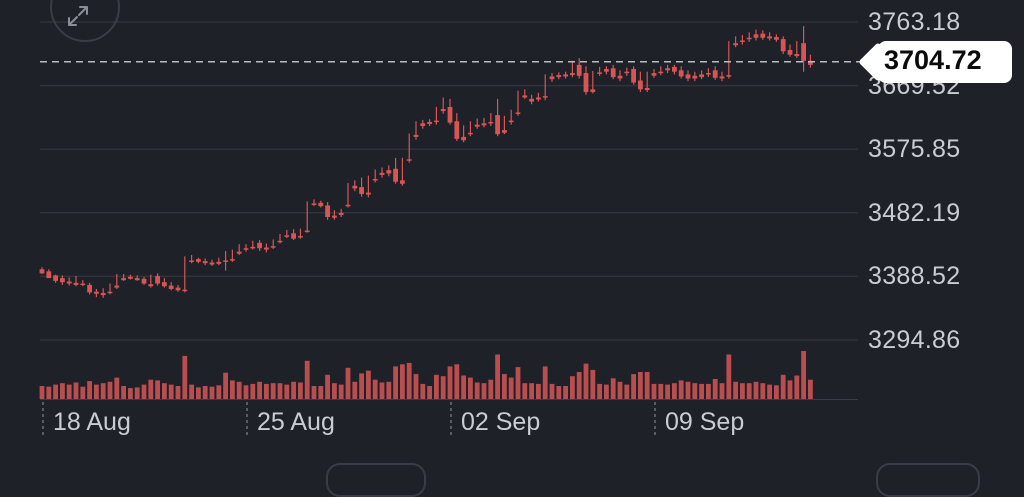  I want to click on expand-diagonal-icon, so click(78, 16).